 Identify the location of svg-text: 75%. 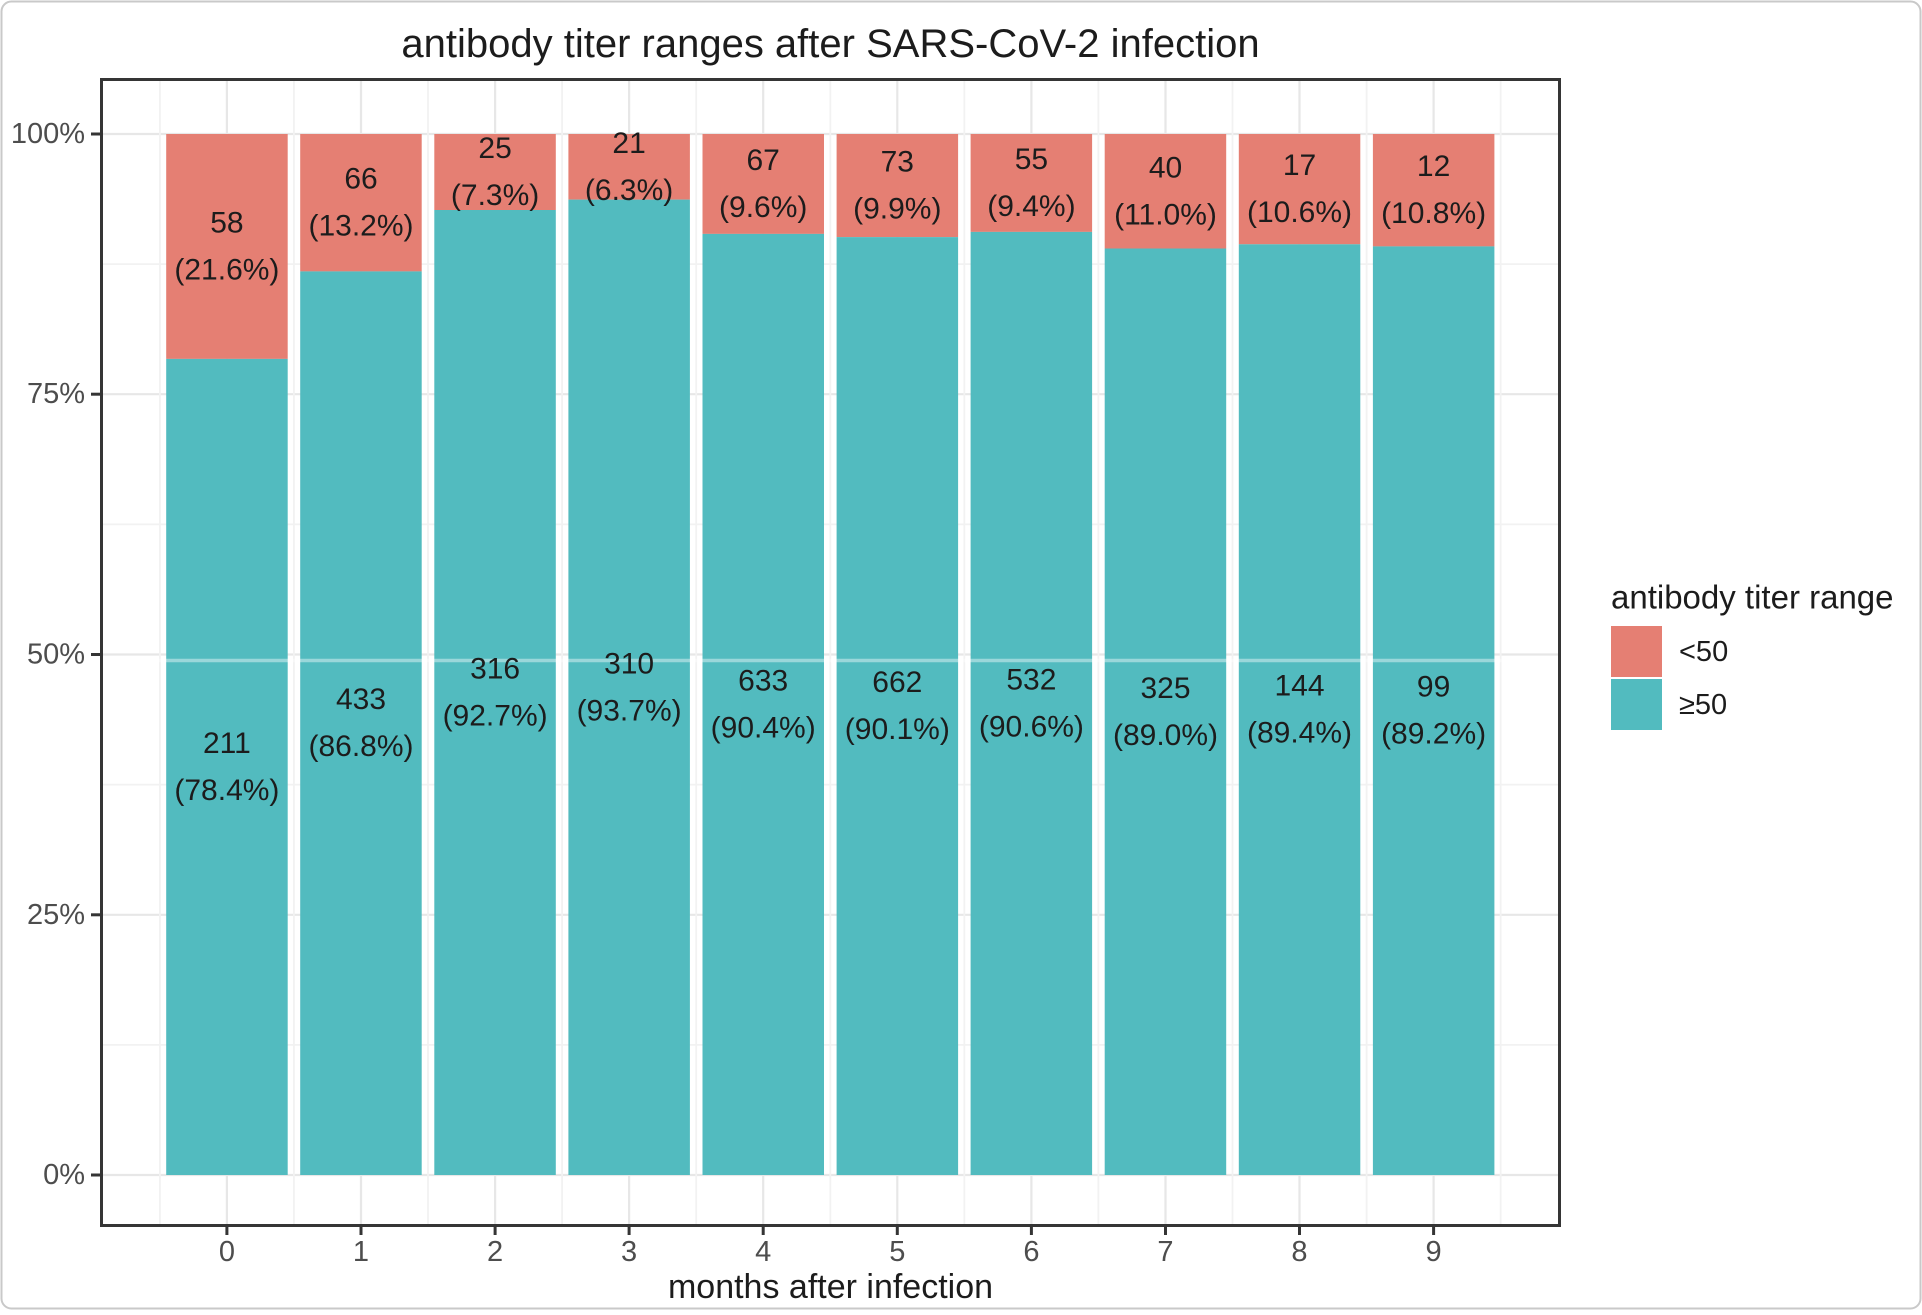
(56, 394).